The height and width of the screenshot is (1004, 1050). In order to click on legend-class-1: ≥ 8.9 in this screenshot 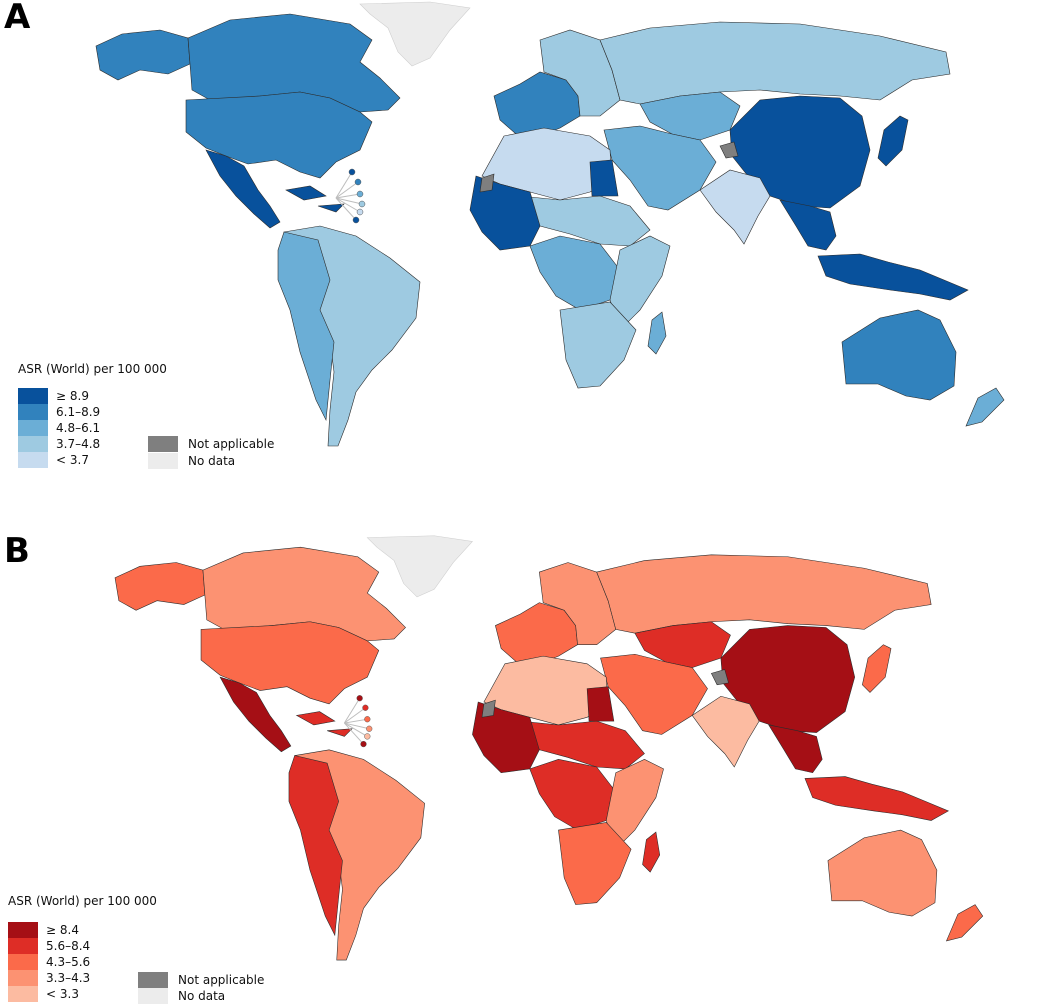, I will do `click(53, 396)`.